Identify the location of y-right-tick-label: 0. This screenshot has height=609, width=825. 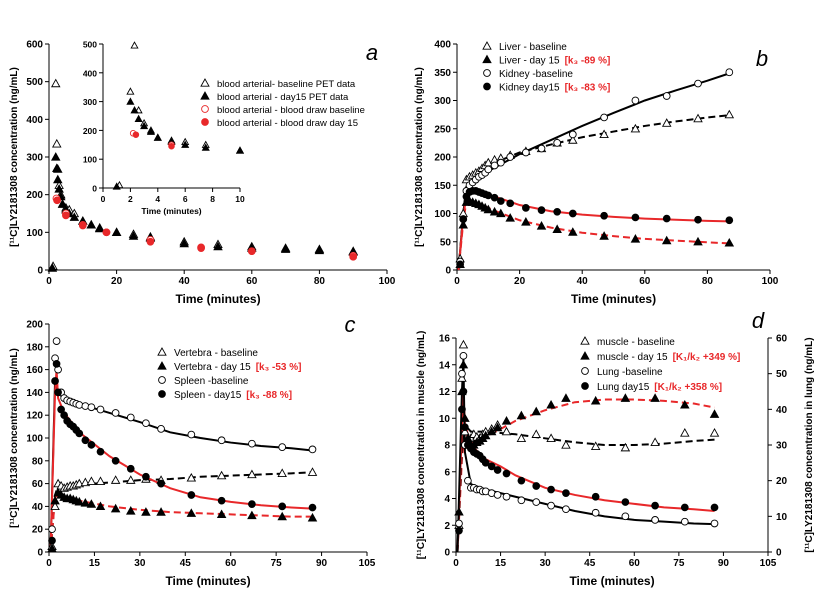
(779, 553).